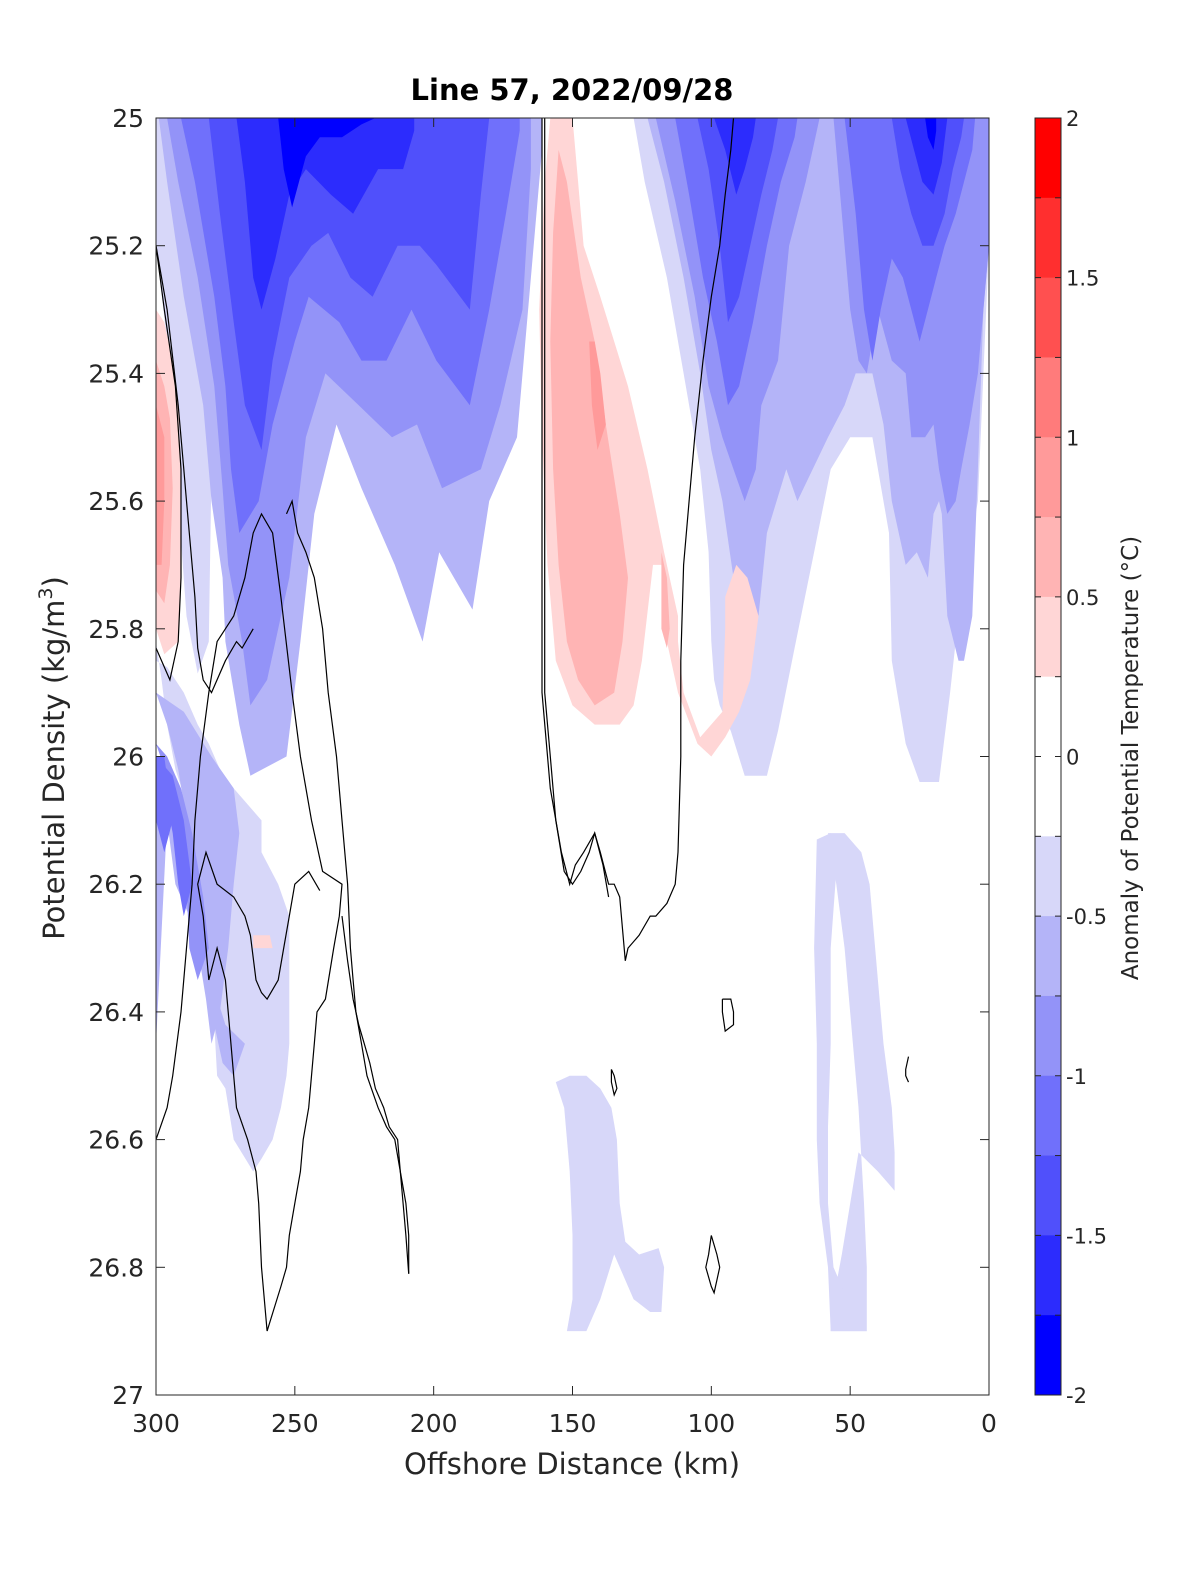  What do you see at coordinates (1082, 598) in the screenshot?
I see `colorbar-tick-label: 0.5` at bounding box center [1082, 598].